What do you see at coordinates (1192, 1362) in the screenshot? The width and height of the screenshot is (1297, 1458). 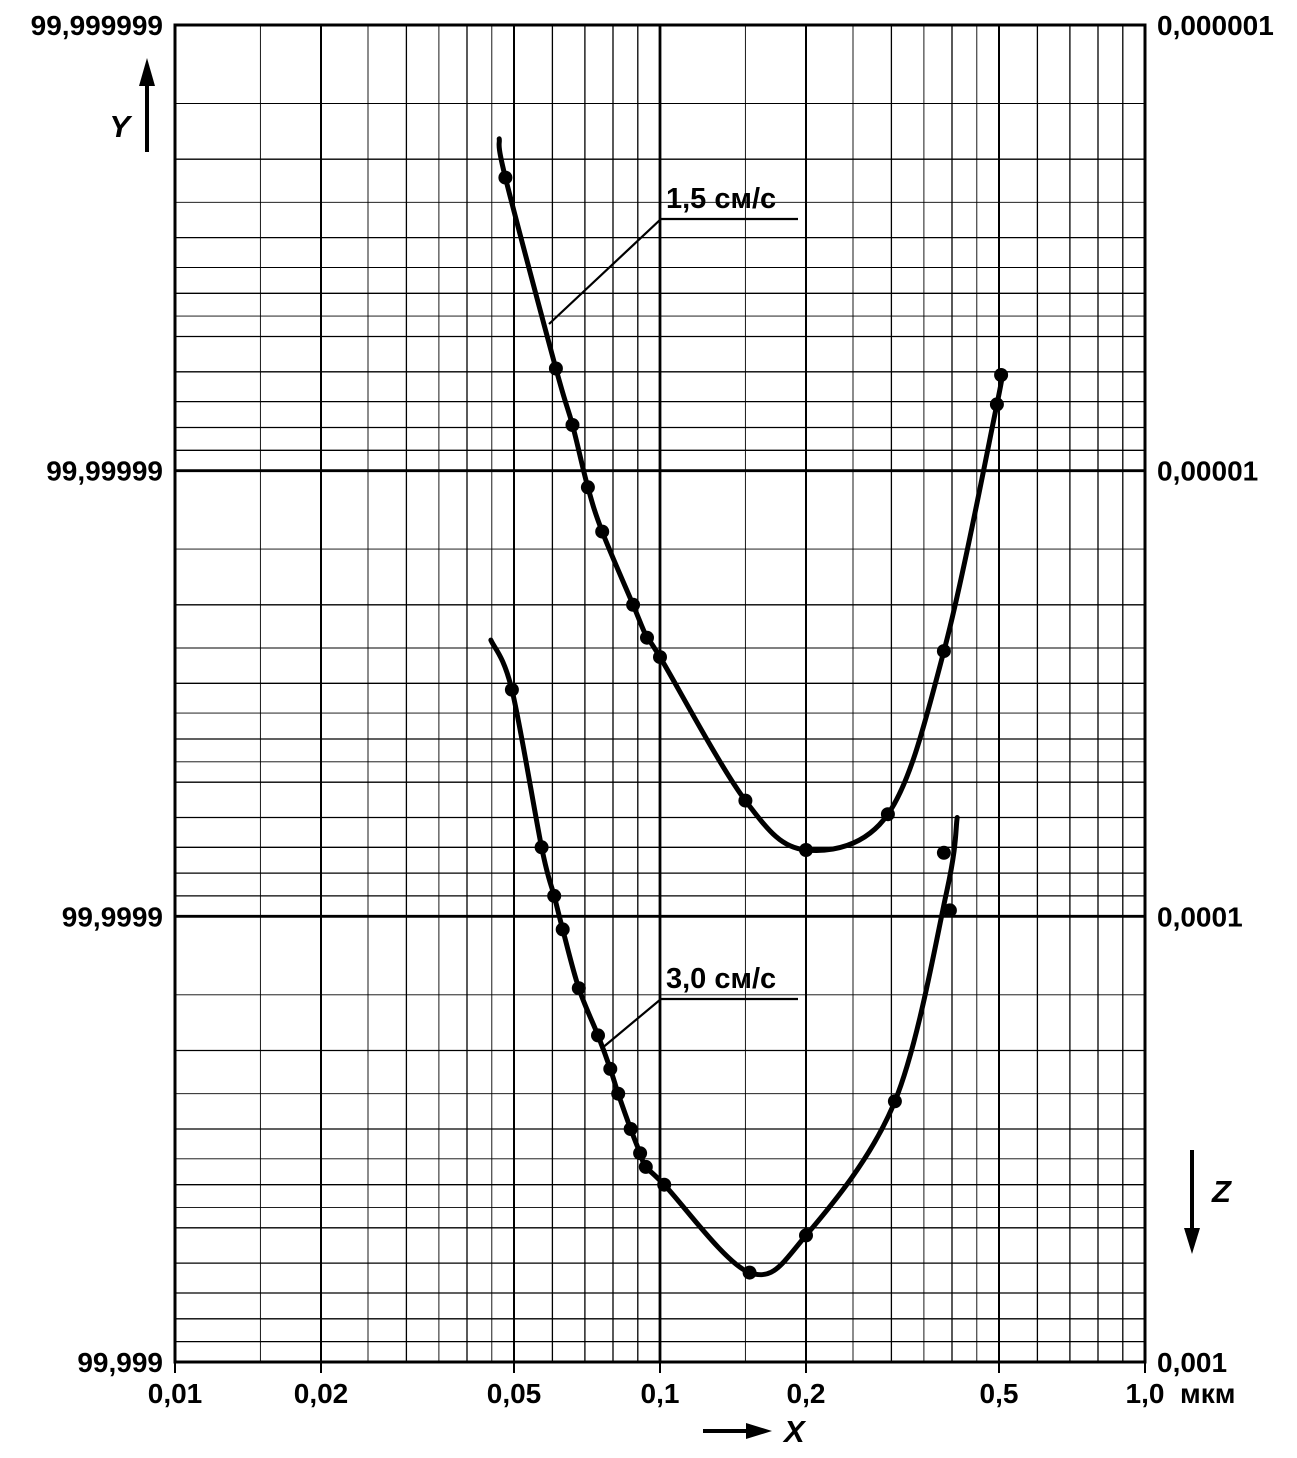 I see `right-axis-tick-label: 0,001` at bounding box center [1192, 1362].